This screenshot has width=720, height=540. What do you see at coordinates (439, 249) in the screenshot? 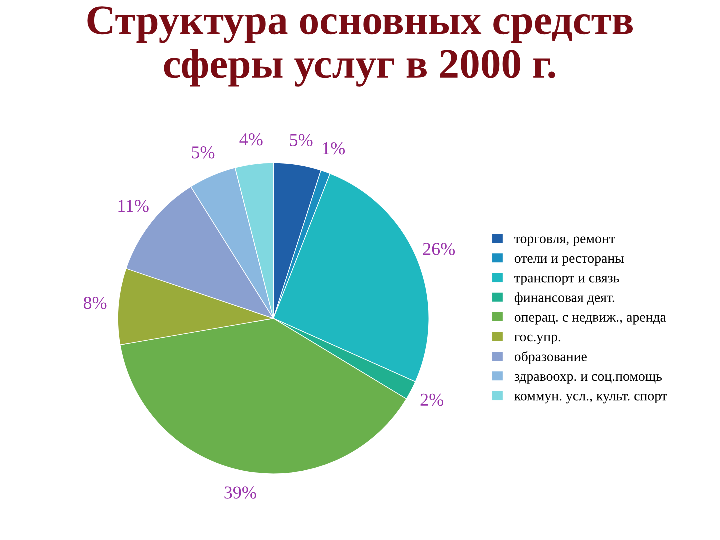
I see `data-label: 26%` at bounding box center [439, 249].